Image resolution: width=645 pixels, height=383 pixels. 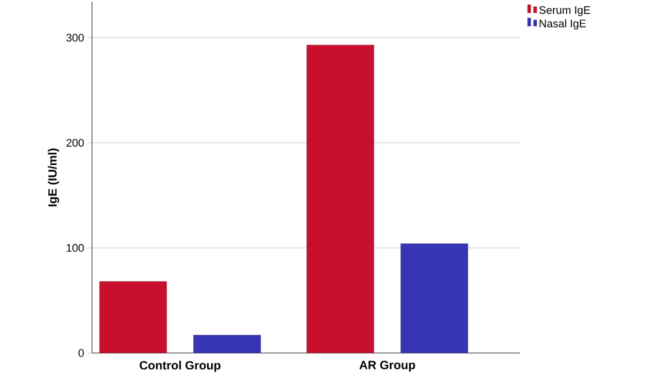 I want to click on legend-label: Nasal IgE, so click(x=563, y=24).